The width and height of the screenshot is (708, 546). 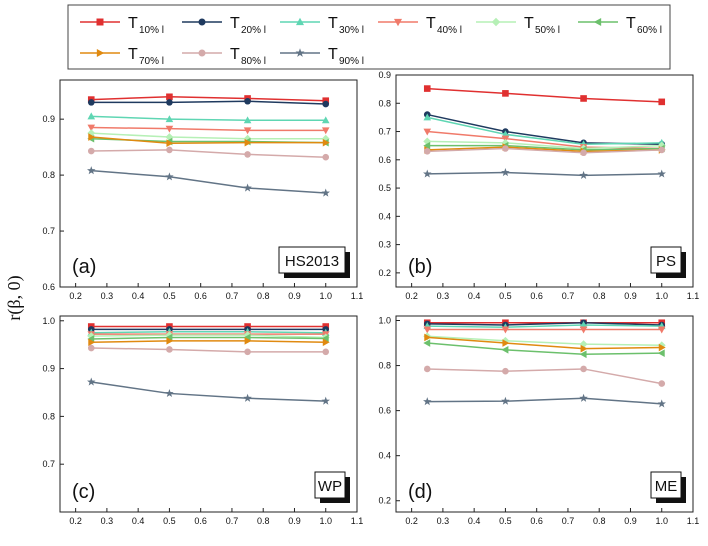 I want to click on series-t20, so click(x=208, y=102).